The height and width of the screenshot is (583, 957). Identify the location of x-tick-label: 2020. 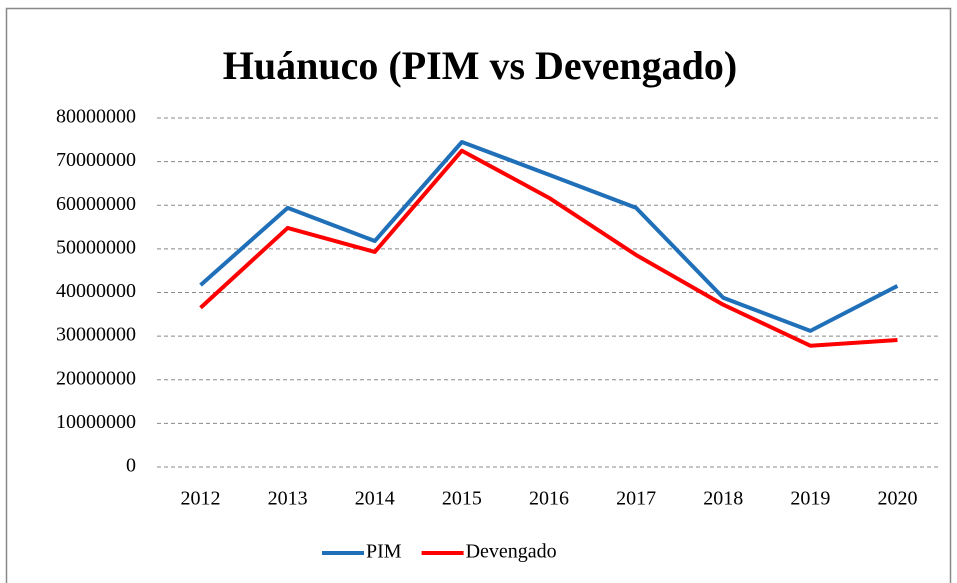
(897, 499).